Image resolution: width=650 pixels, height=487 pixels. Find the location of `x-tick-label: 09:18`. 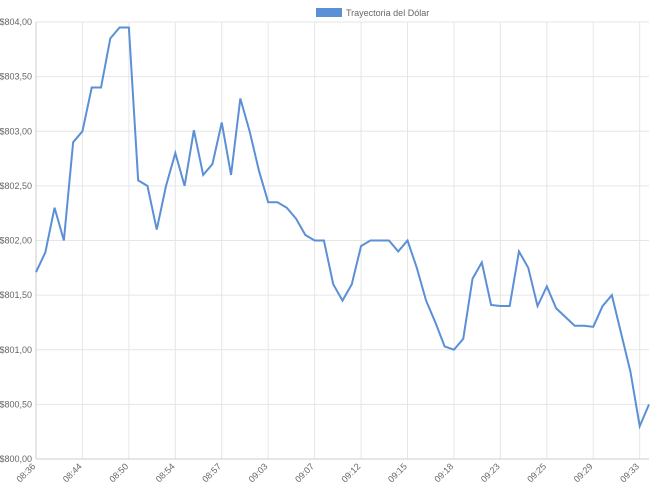

x-tick-label: 09:18 is located at coordinates (443, 472).